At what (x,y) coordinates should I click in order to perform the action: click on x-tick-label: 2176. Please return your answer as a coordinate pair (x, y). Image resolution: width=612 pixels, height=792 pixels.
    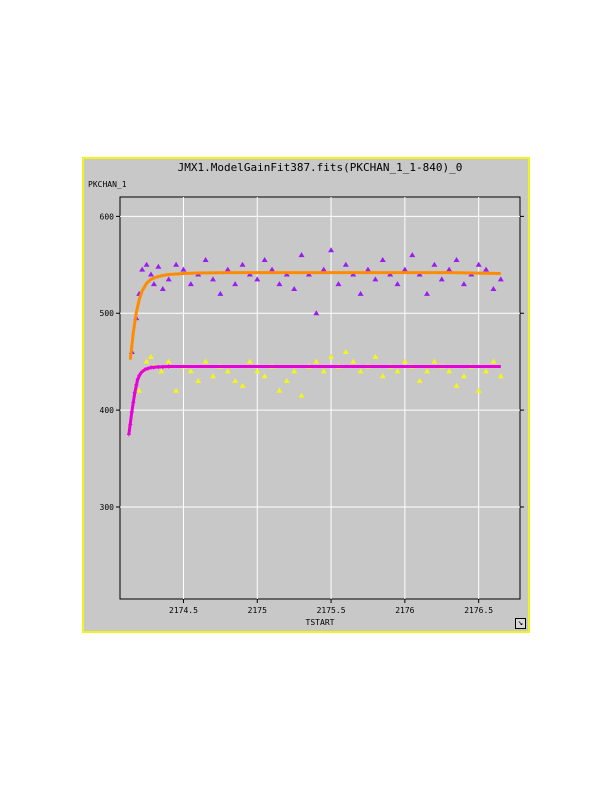
    Looking at the image, I should click on (404, 610).